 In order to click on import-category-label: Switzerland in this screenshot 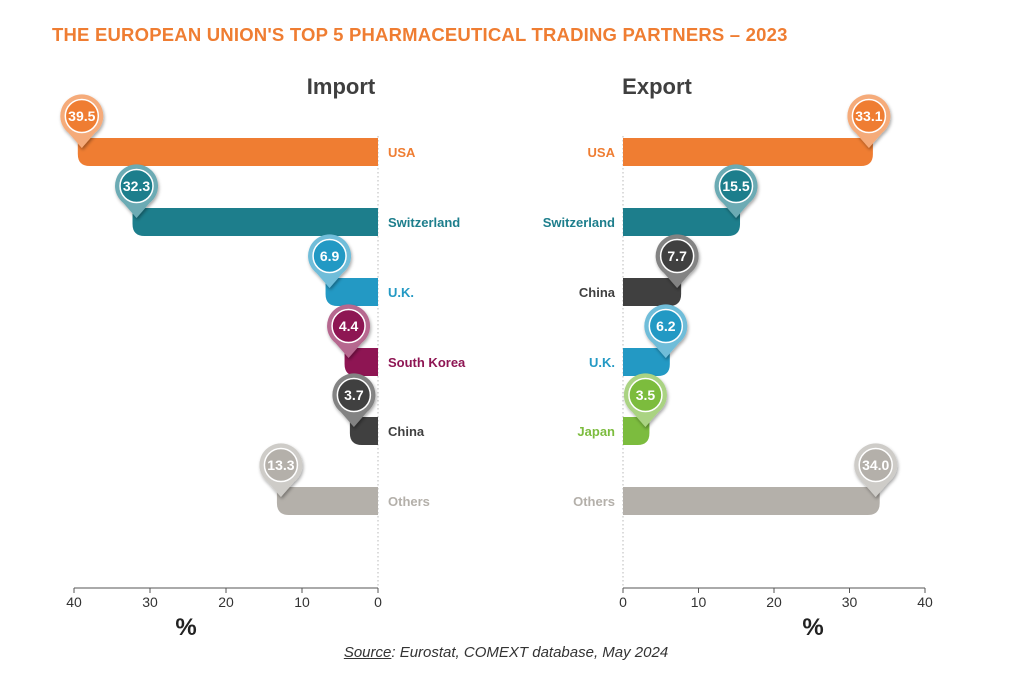, I will do `click(424, 222)`.